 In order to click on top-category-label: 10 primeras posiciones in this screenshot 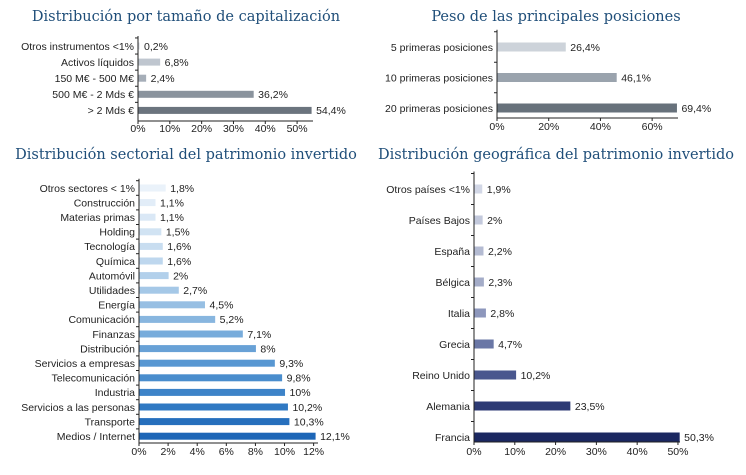, I will do `click(439, 78)`.